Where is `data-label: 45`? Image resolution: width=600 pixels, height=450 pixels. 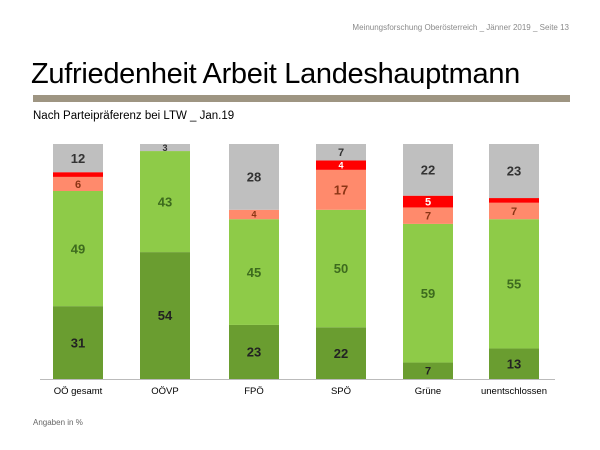 data-label: 45 is located at coordinates (254, 272).